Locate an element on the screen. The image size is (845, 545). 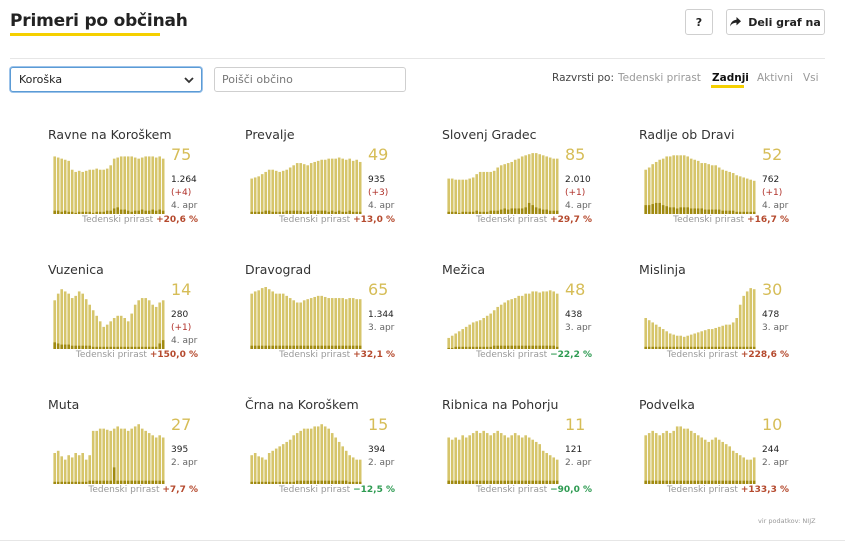
data-date: 4. apr is located at coordinates (184, 206).